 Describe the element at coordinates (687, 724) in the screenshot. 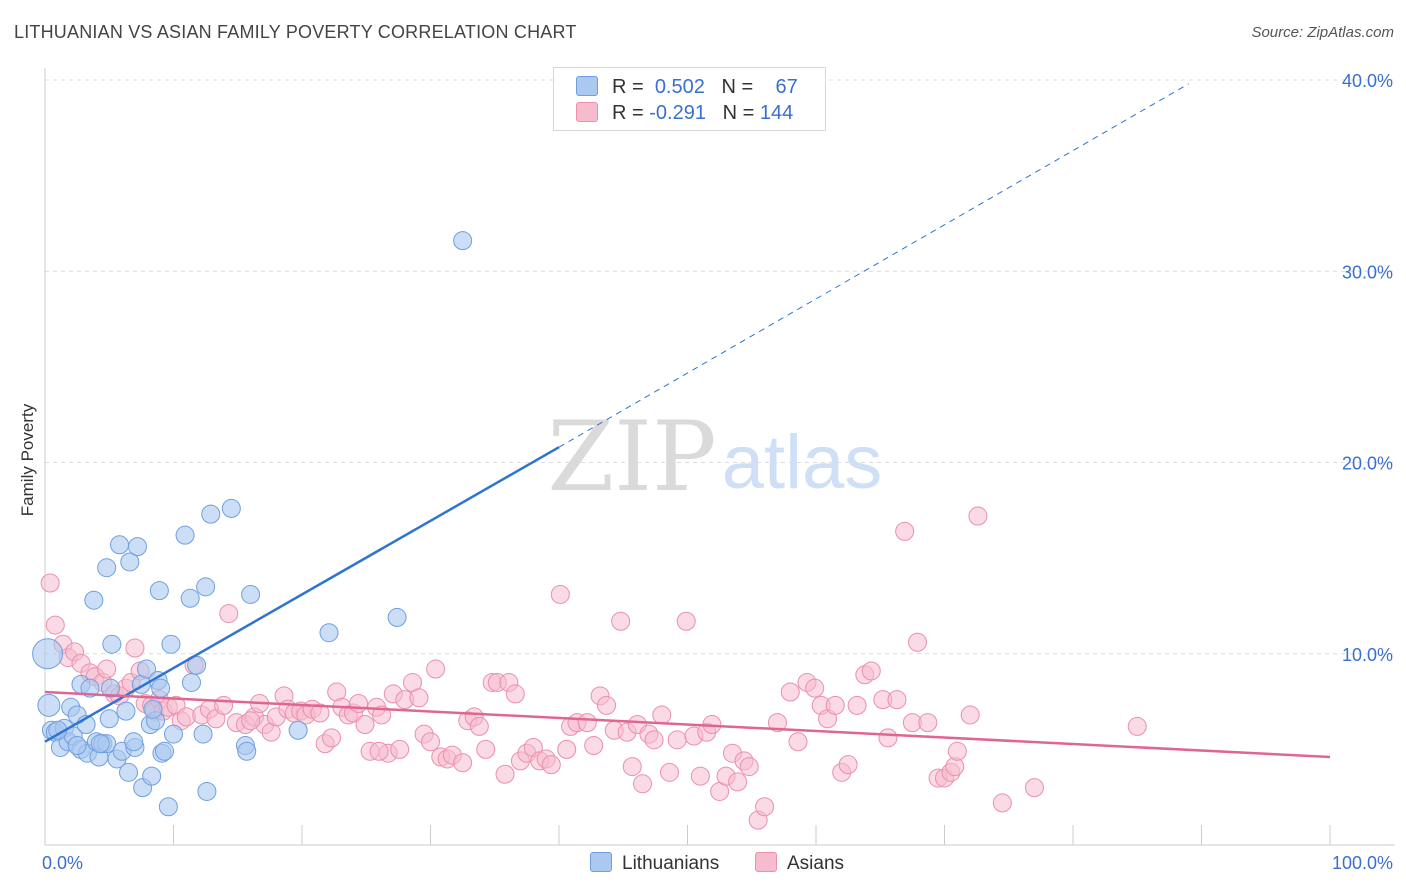

I see `asian-trend-line` at that location.